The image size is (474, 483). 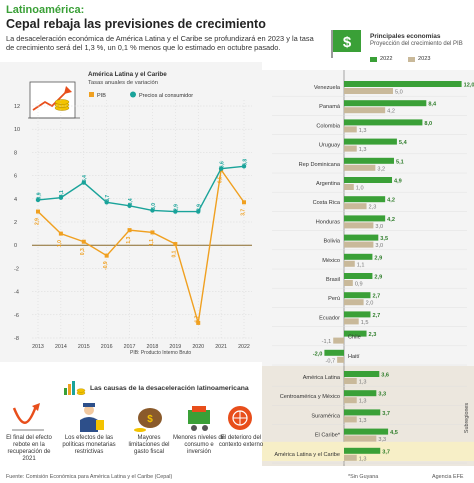 What do you see at coordinates (131, 201) in the screenshot?
I see `prices-value-label: 3,4` at bounding box center [131, 201].